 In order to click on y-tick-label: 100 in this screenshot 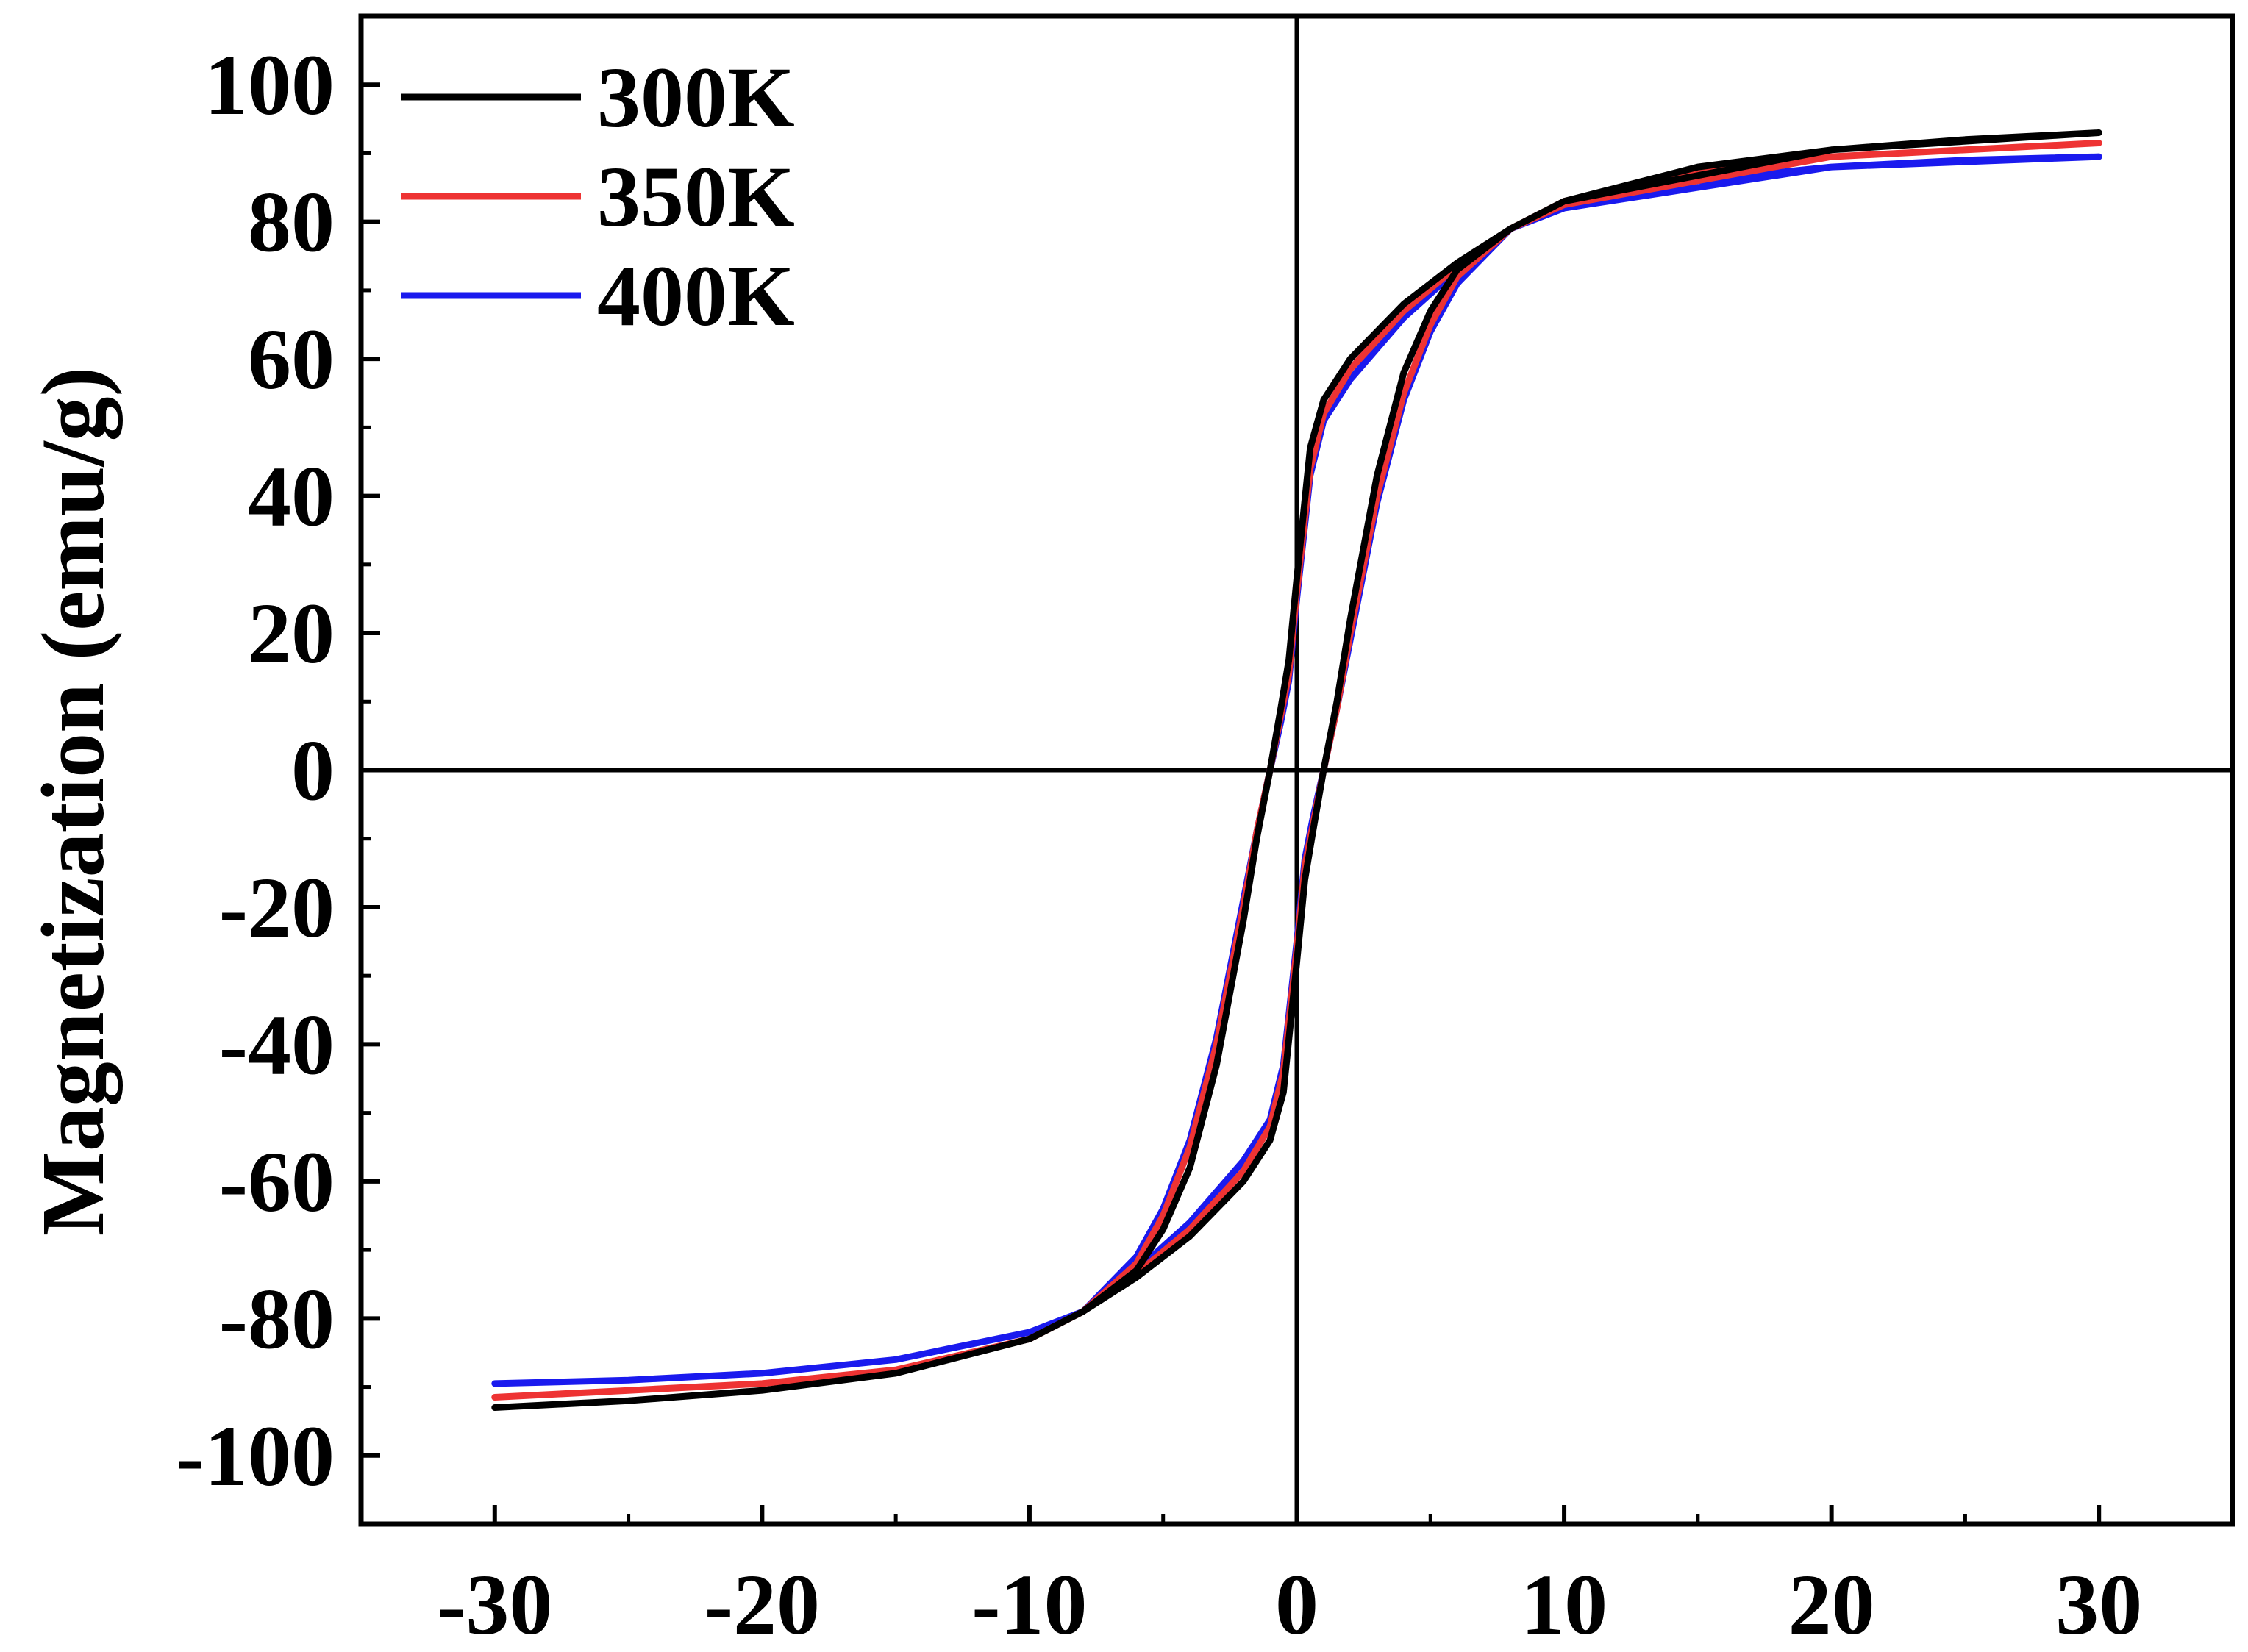, I will do `click(269, 85)`.